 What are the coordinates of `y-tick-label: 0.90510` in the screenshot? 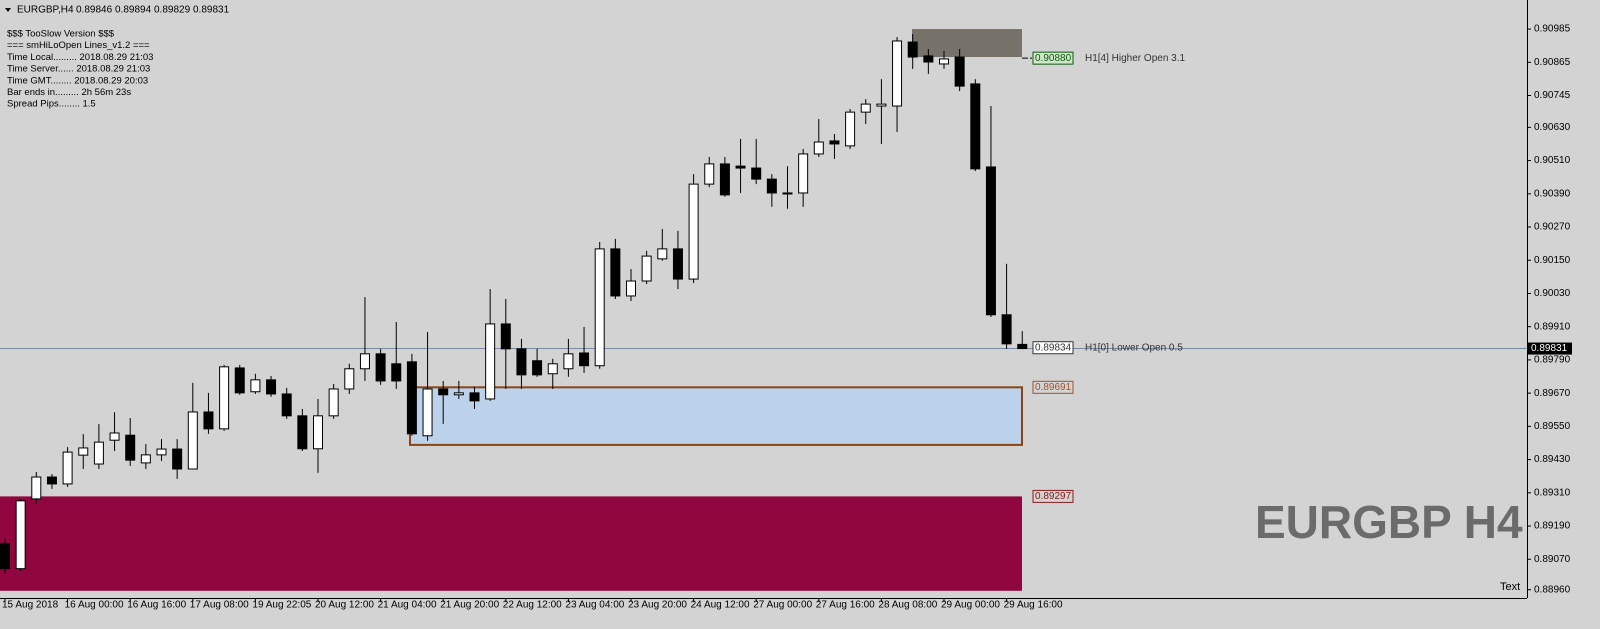 It's located at (1552, 160).